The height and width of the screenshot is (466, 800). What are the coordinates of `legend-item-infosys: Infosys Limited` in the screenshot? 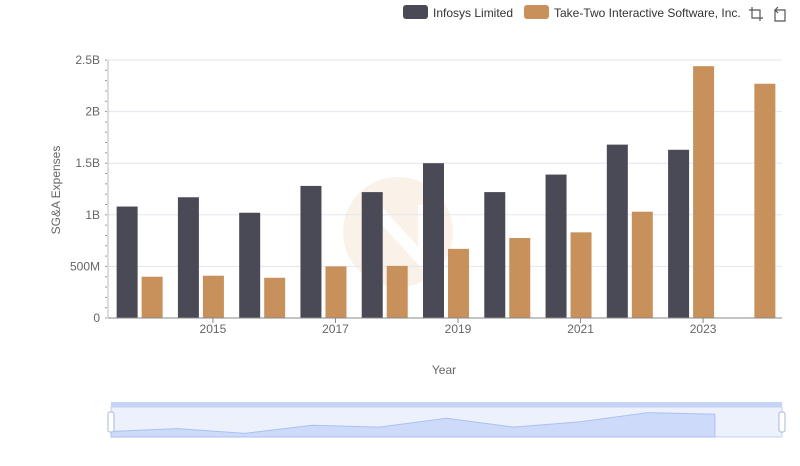 It's located at (458, 12).